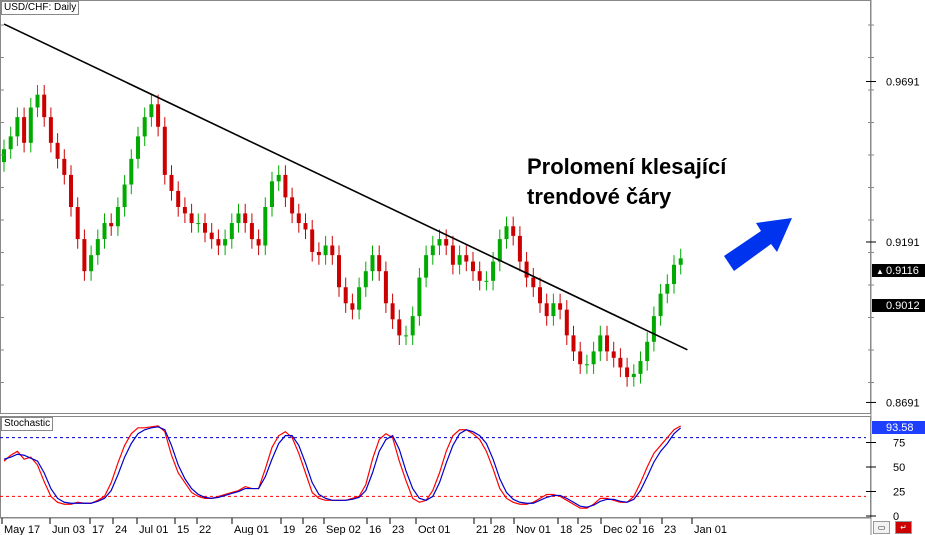 The image size is (925, 535). What do you see at coordinates (896, 517) in the screenshot?
I see `stochastic-tick-label: 0` at bounding box center [896, 517].